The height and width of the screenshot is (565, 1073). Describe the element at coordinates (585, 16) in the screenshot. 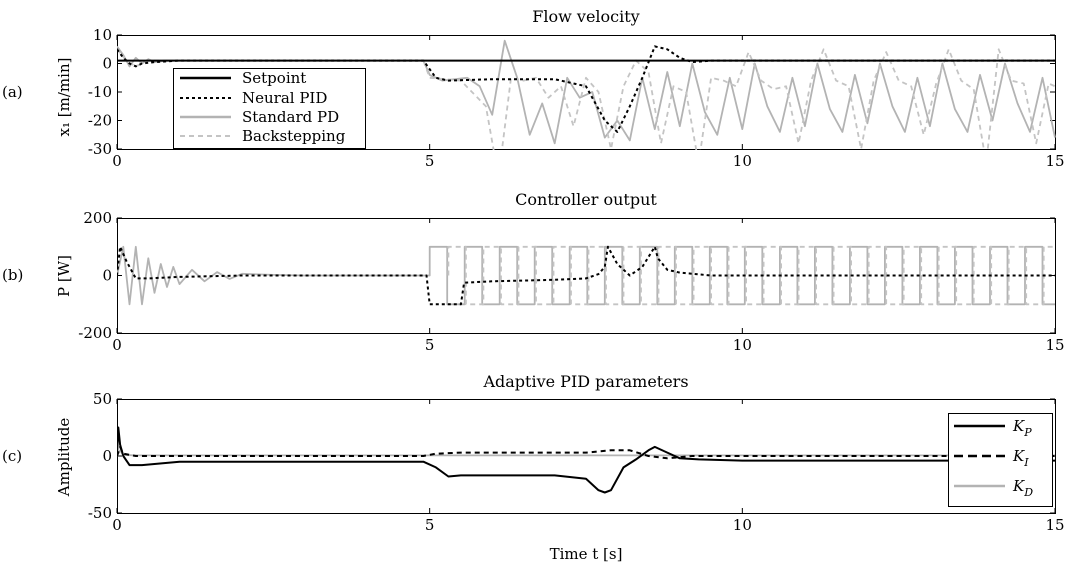

I see `panel-a-title: Flow velocity` at that location.